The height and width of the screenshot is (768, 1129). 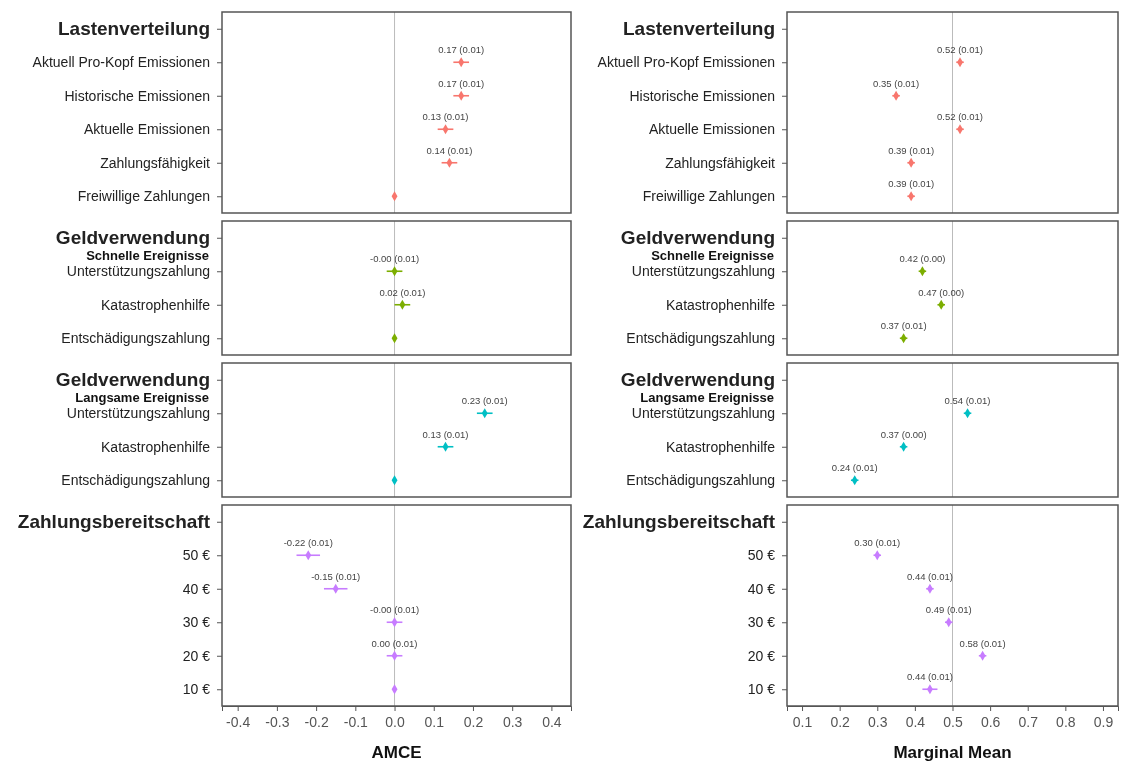 What do you see at coordinates (316, 721) in the screenshot?
I see `x-tick-label: -0.2` at bounding box center [316, 721].